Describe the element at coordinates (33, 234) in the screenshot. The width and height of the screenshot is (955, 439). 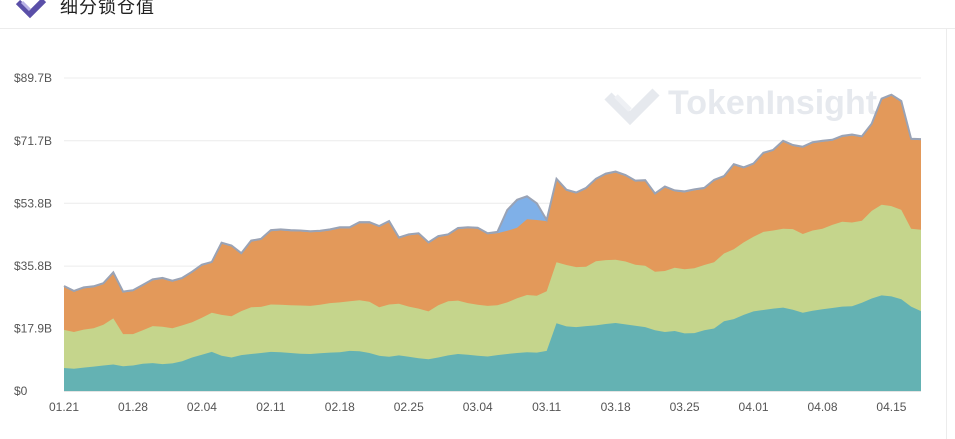
I see `y-axis-ticks: $0 $17.9B $35.8B $53.8B $71.7B $89.7B` at that location.